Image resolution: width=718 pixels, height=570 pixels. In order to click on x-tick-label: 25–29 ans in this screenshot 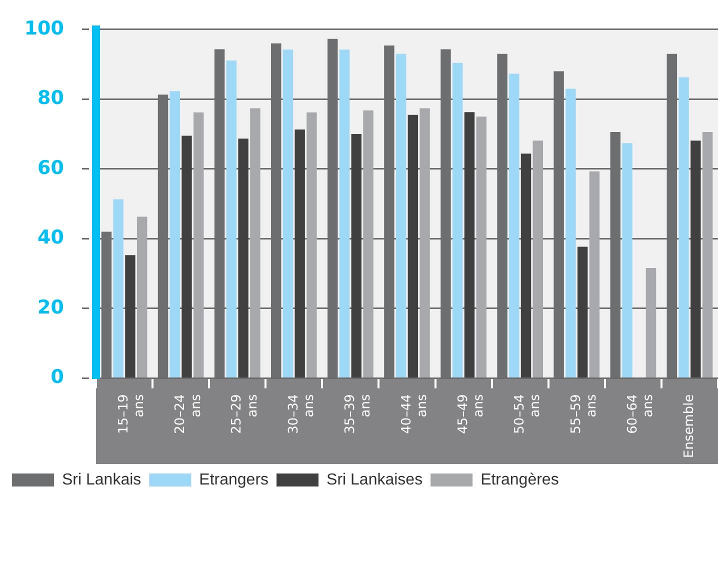, I will do `click(245, 414)`.